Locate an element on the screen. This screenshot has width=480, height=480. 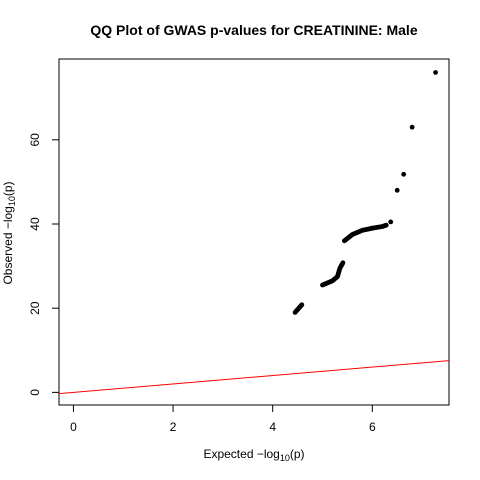
reference-line is located at coordinates (254, 377).